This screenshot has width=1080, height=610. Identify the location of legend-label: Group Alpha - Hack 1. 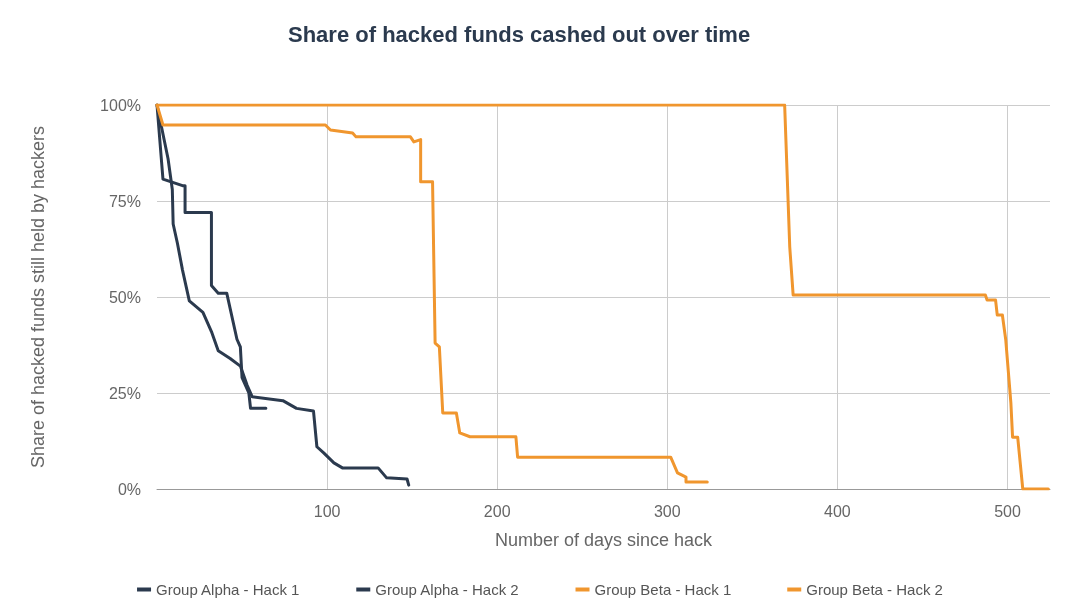
(228, 589).